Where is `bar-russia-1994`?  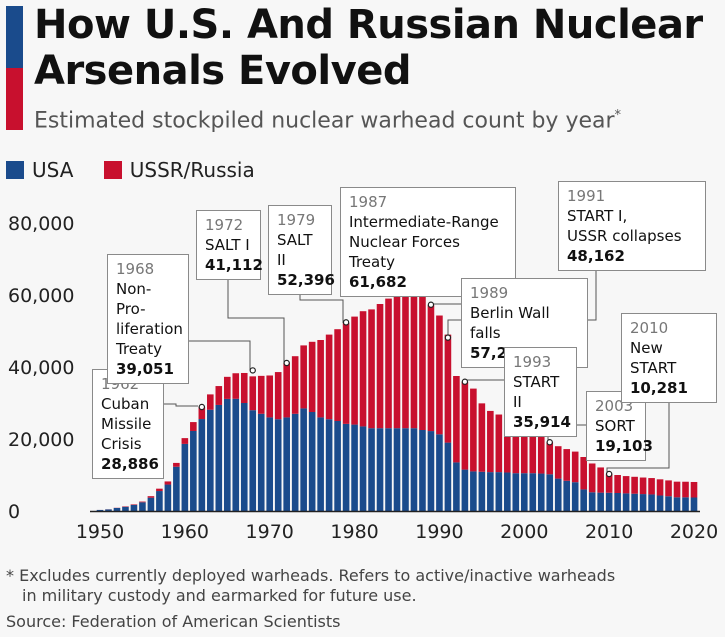
bar-russia-1994 is located at coordinates (473, 430).